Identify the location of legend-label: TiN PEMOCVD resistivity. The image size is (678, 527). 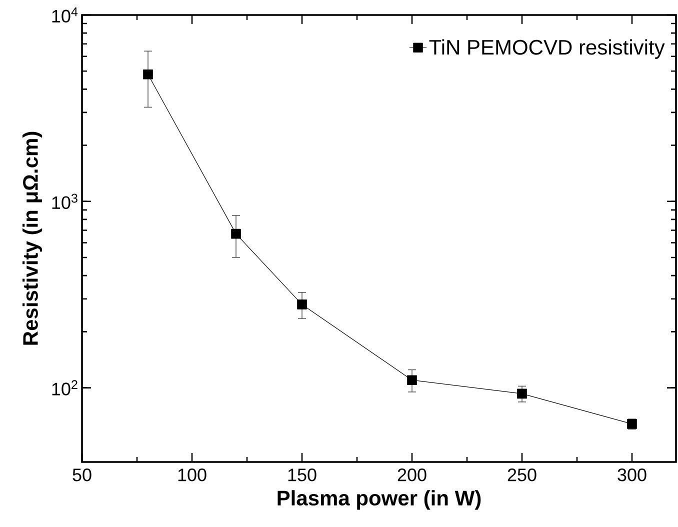
(547, 49).